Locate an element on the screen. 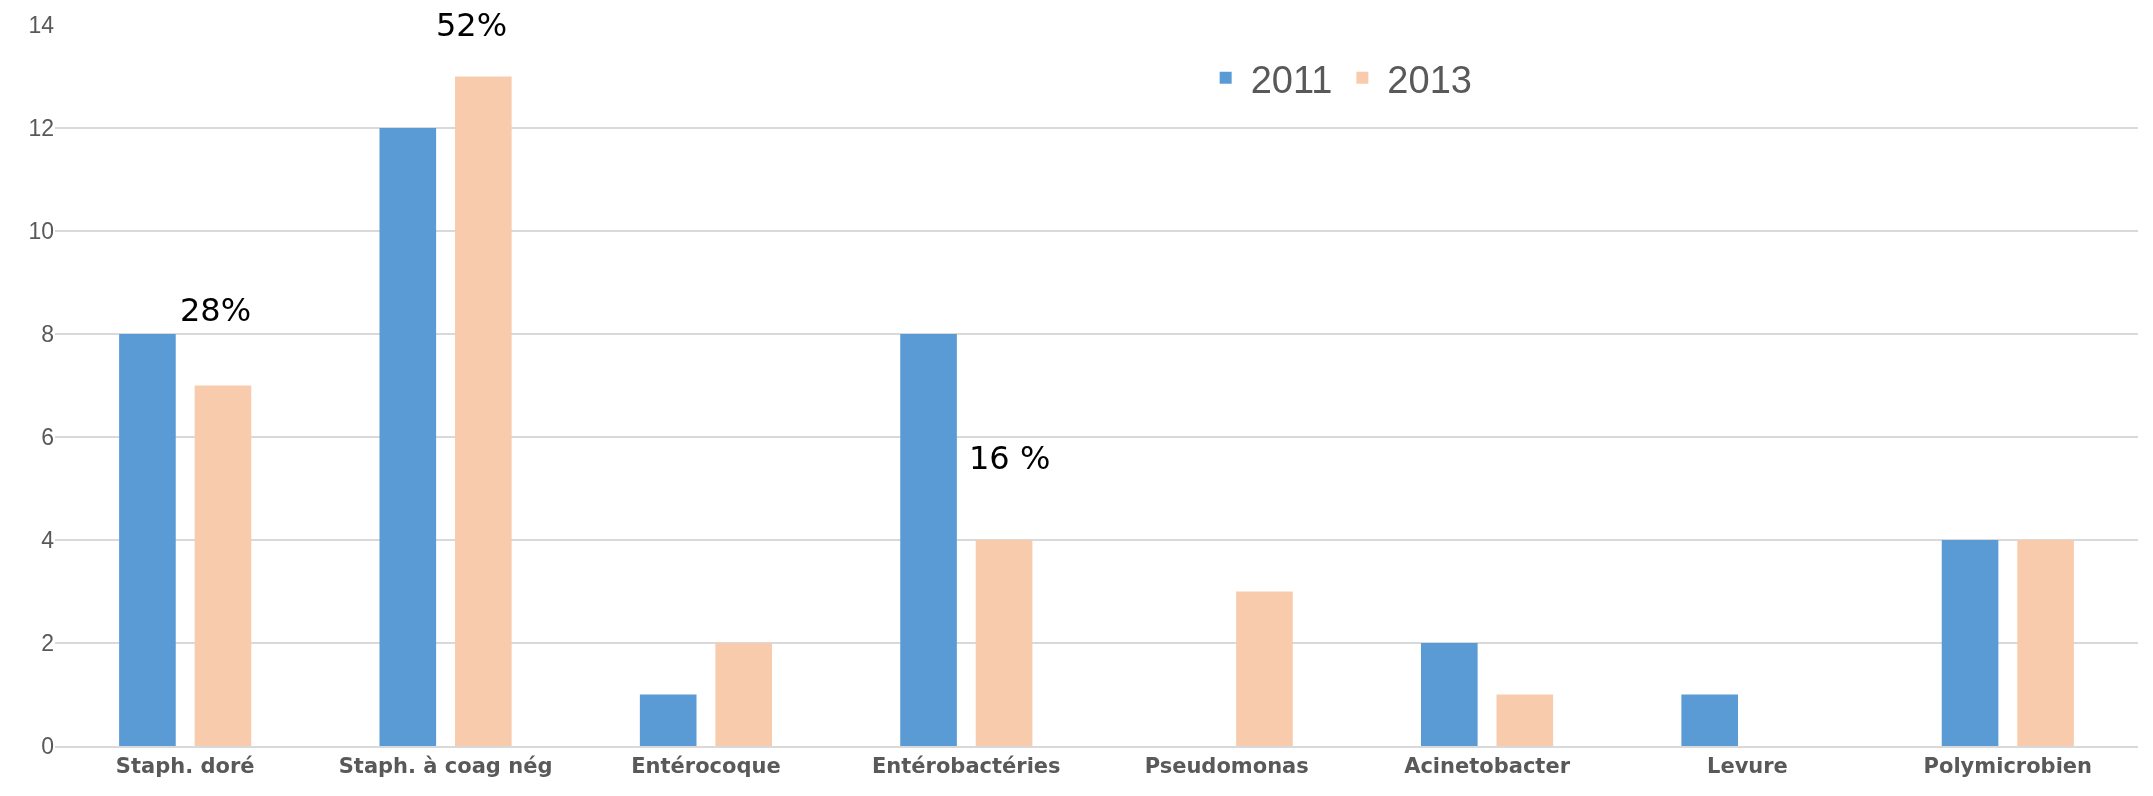  x-tick-label: Staph. à coag nég is located at coordinates (445, 766).